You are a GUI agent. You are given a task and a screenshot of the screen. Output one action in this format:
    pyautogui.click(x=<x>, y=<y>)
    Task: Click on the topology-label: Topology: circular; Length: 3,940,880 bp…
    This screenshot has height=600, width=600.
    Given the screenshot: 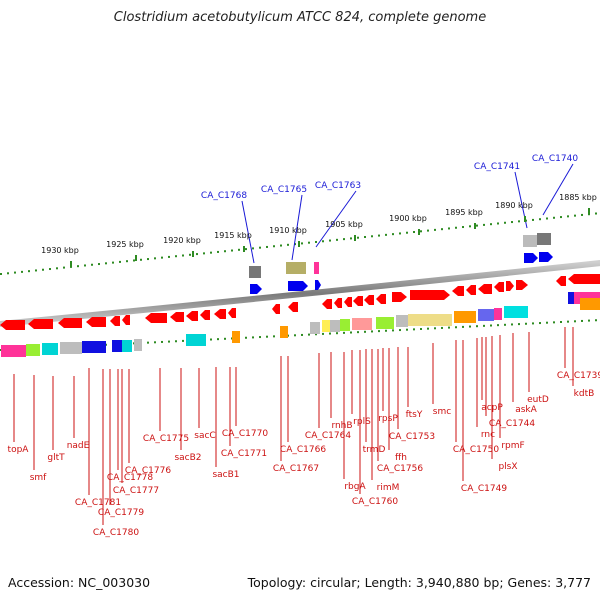 What is the action you would take?
    pyautogui.click(x=419, y=582)
    